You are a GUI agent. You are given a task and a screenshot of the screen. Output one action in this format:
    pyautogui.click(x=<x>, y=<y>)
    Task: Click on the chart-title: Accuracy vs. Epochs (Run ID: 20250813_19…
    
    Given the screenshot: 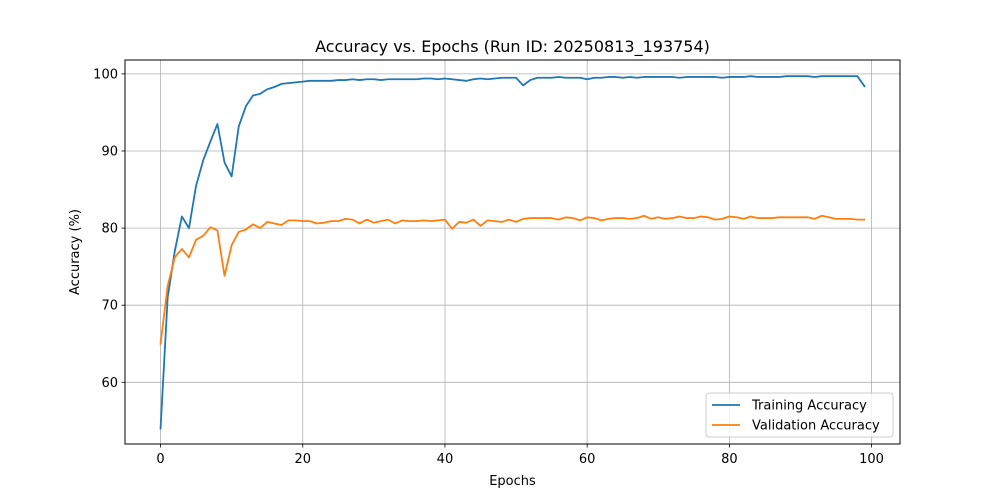 What is the action you would take?
    pyautogui.click(x=512, y=47)
    